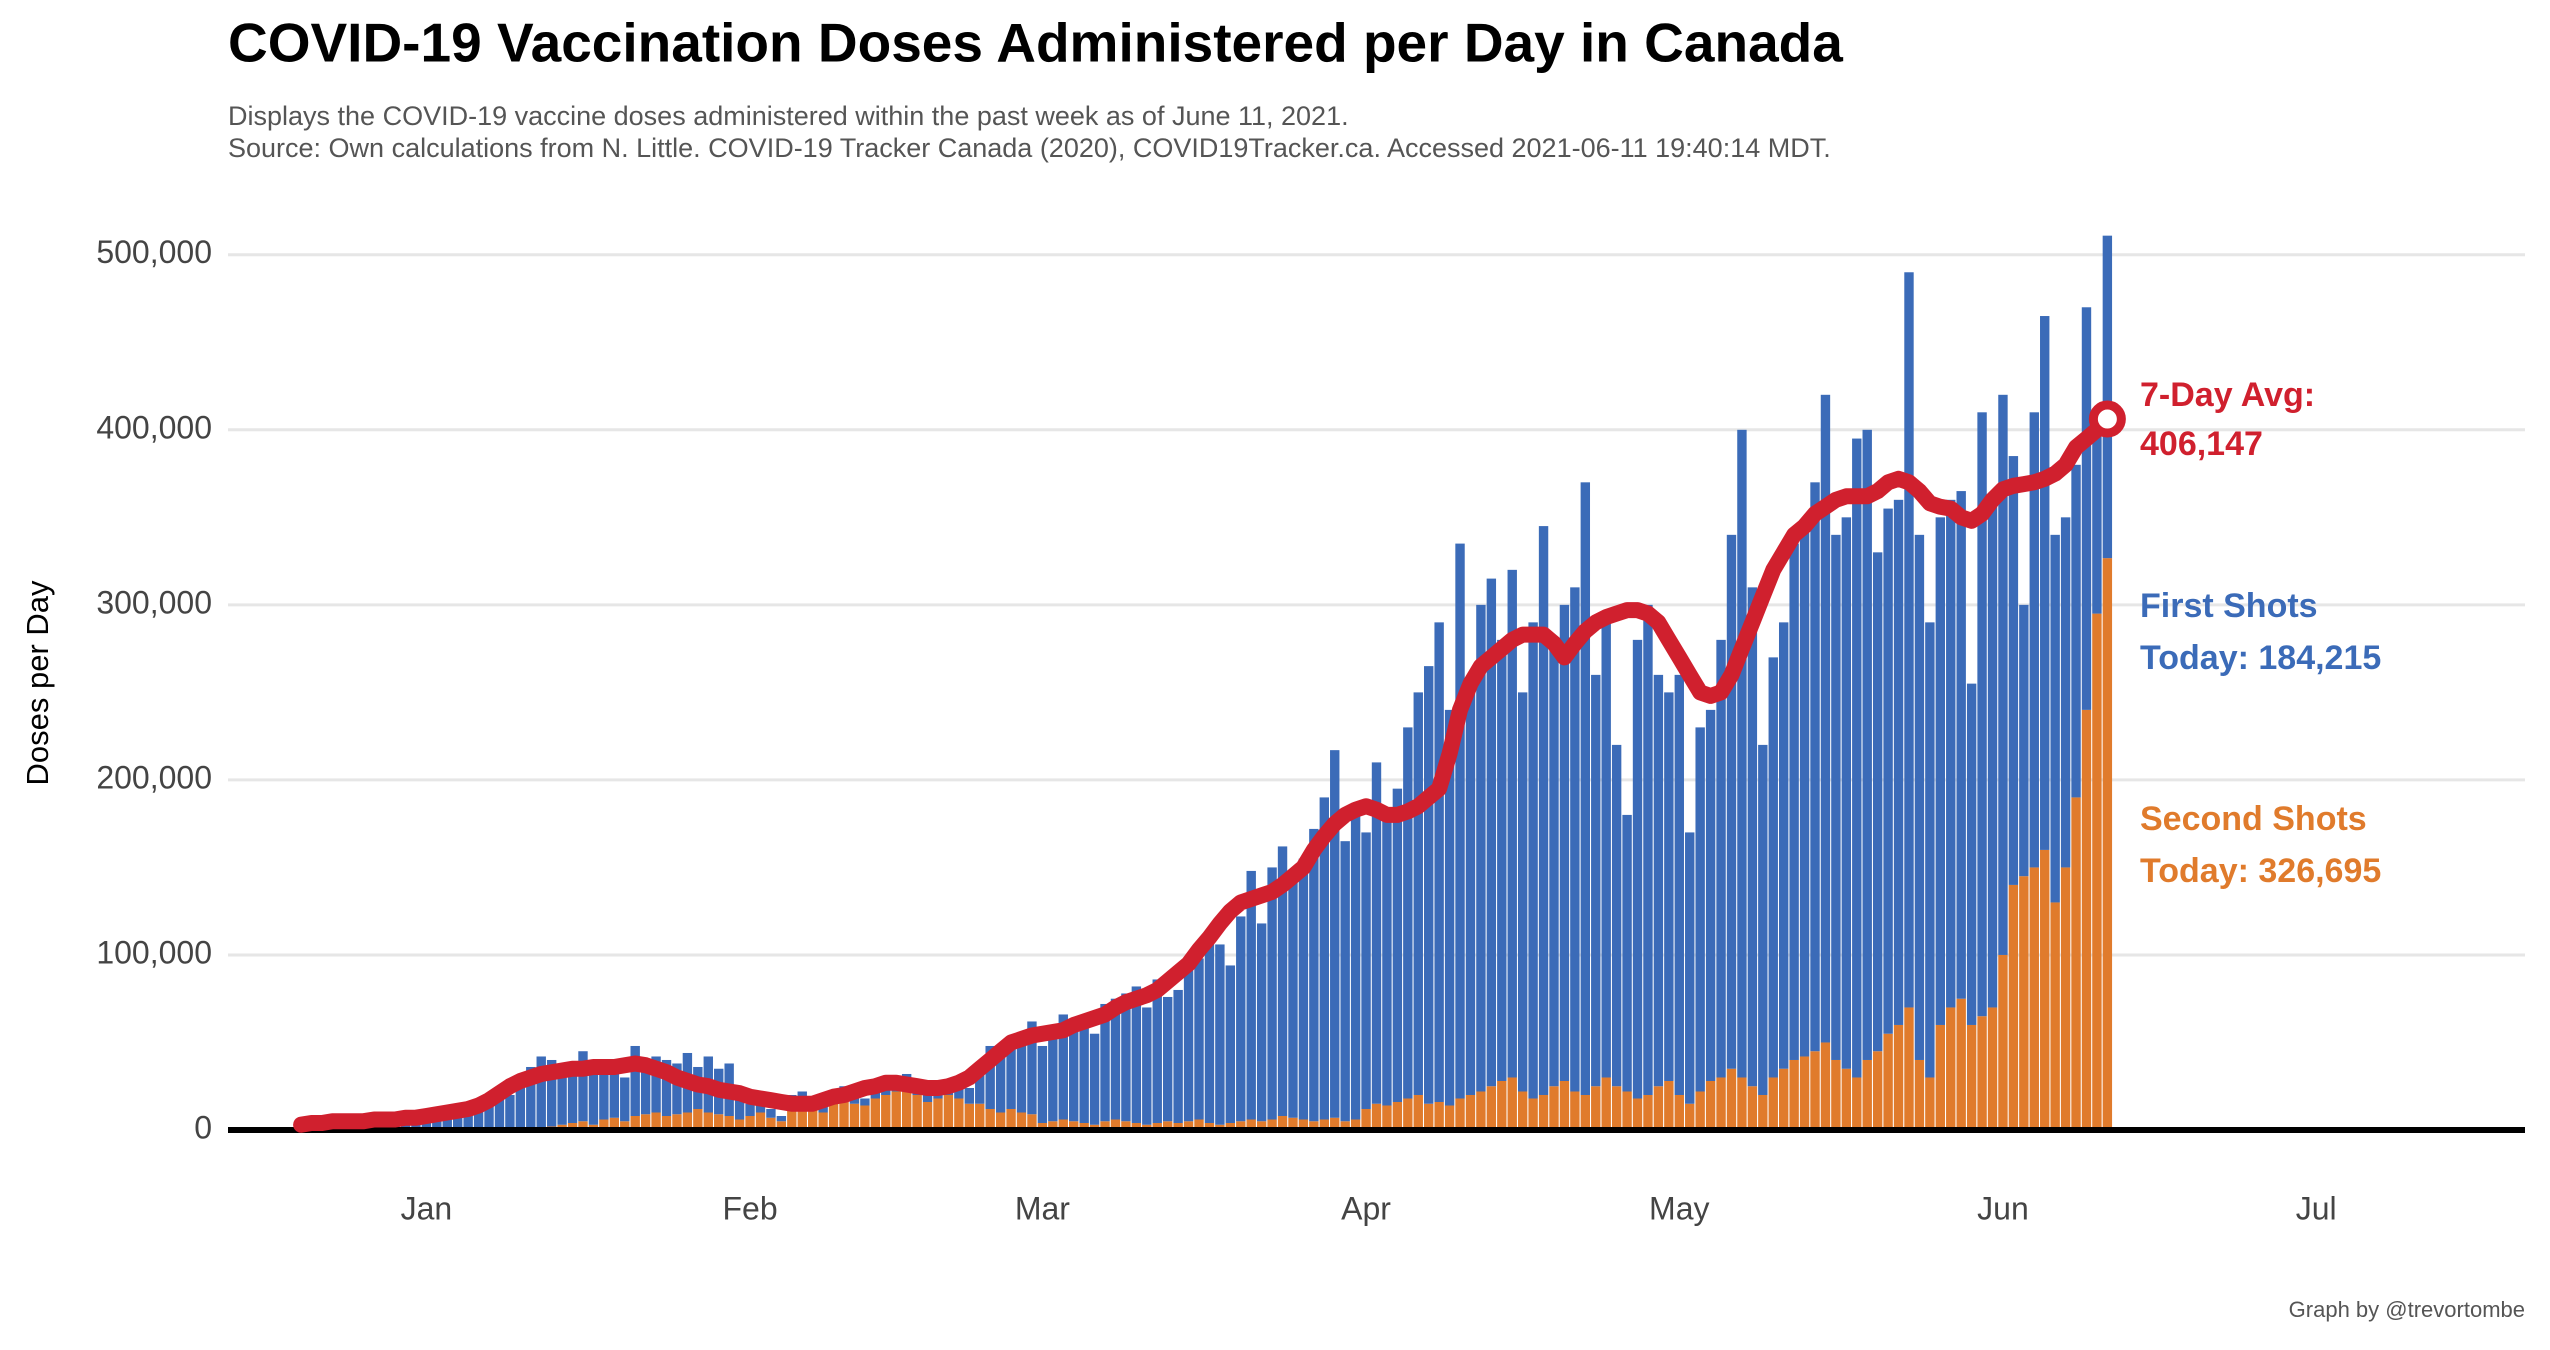 The width and height of the screenshot is (2550, 1350). Describe the element at coordinates (2316, 1208) in the screenshot. I see `x-tick-label: Jul` at that location.